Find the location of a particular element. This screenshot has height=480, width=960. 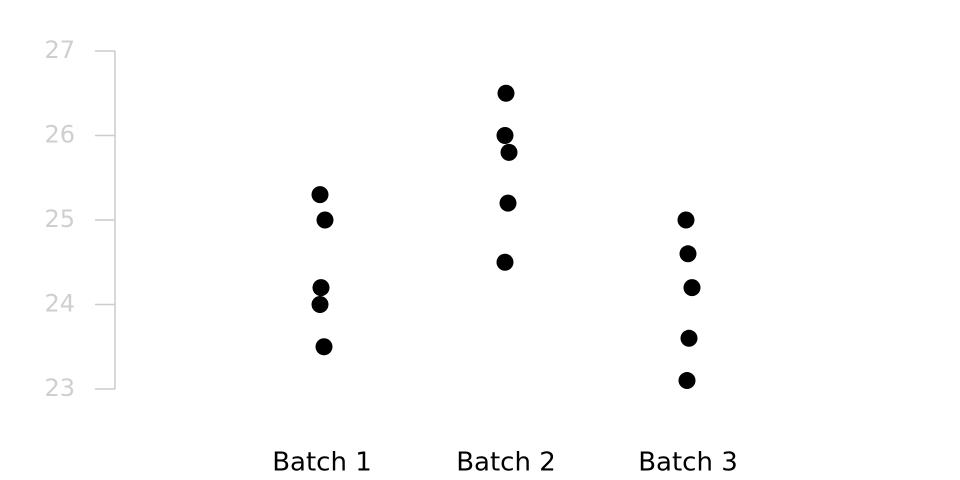

y-tick-label: 27 is located at coordinates (59, 50).